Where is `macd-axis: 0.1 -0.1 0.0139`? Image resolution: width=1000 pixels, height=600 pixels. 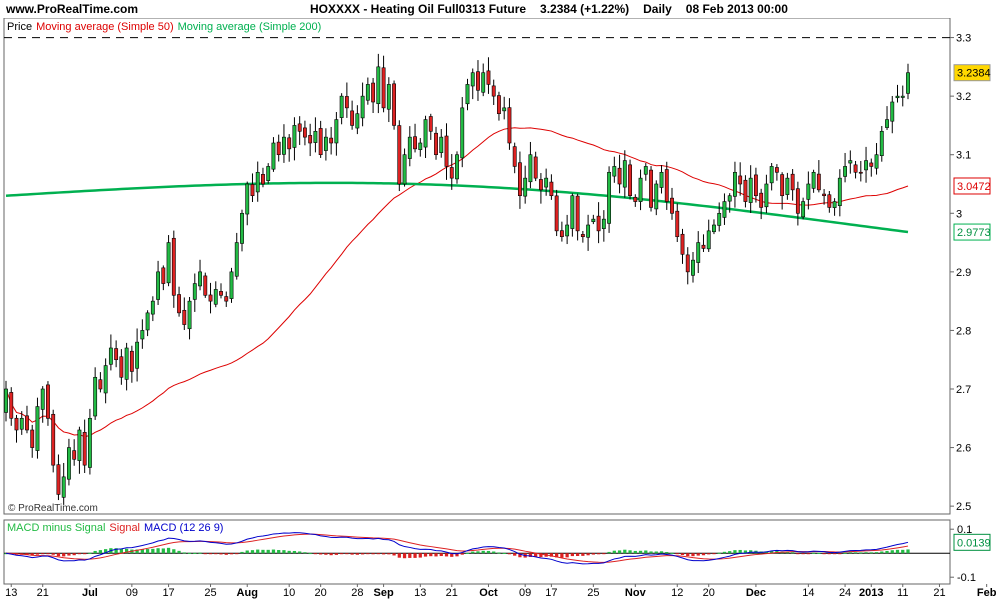 macd-axis: 0.1 -0.1 0.0139 is located at coordinates (970, 554).